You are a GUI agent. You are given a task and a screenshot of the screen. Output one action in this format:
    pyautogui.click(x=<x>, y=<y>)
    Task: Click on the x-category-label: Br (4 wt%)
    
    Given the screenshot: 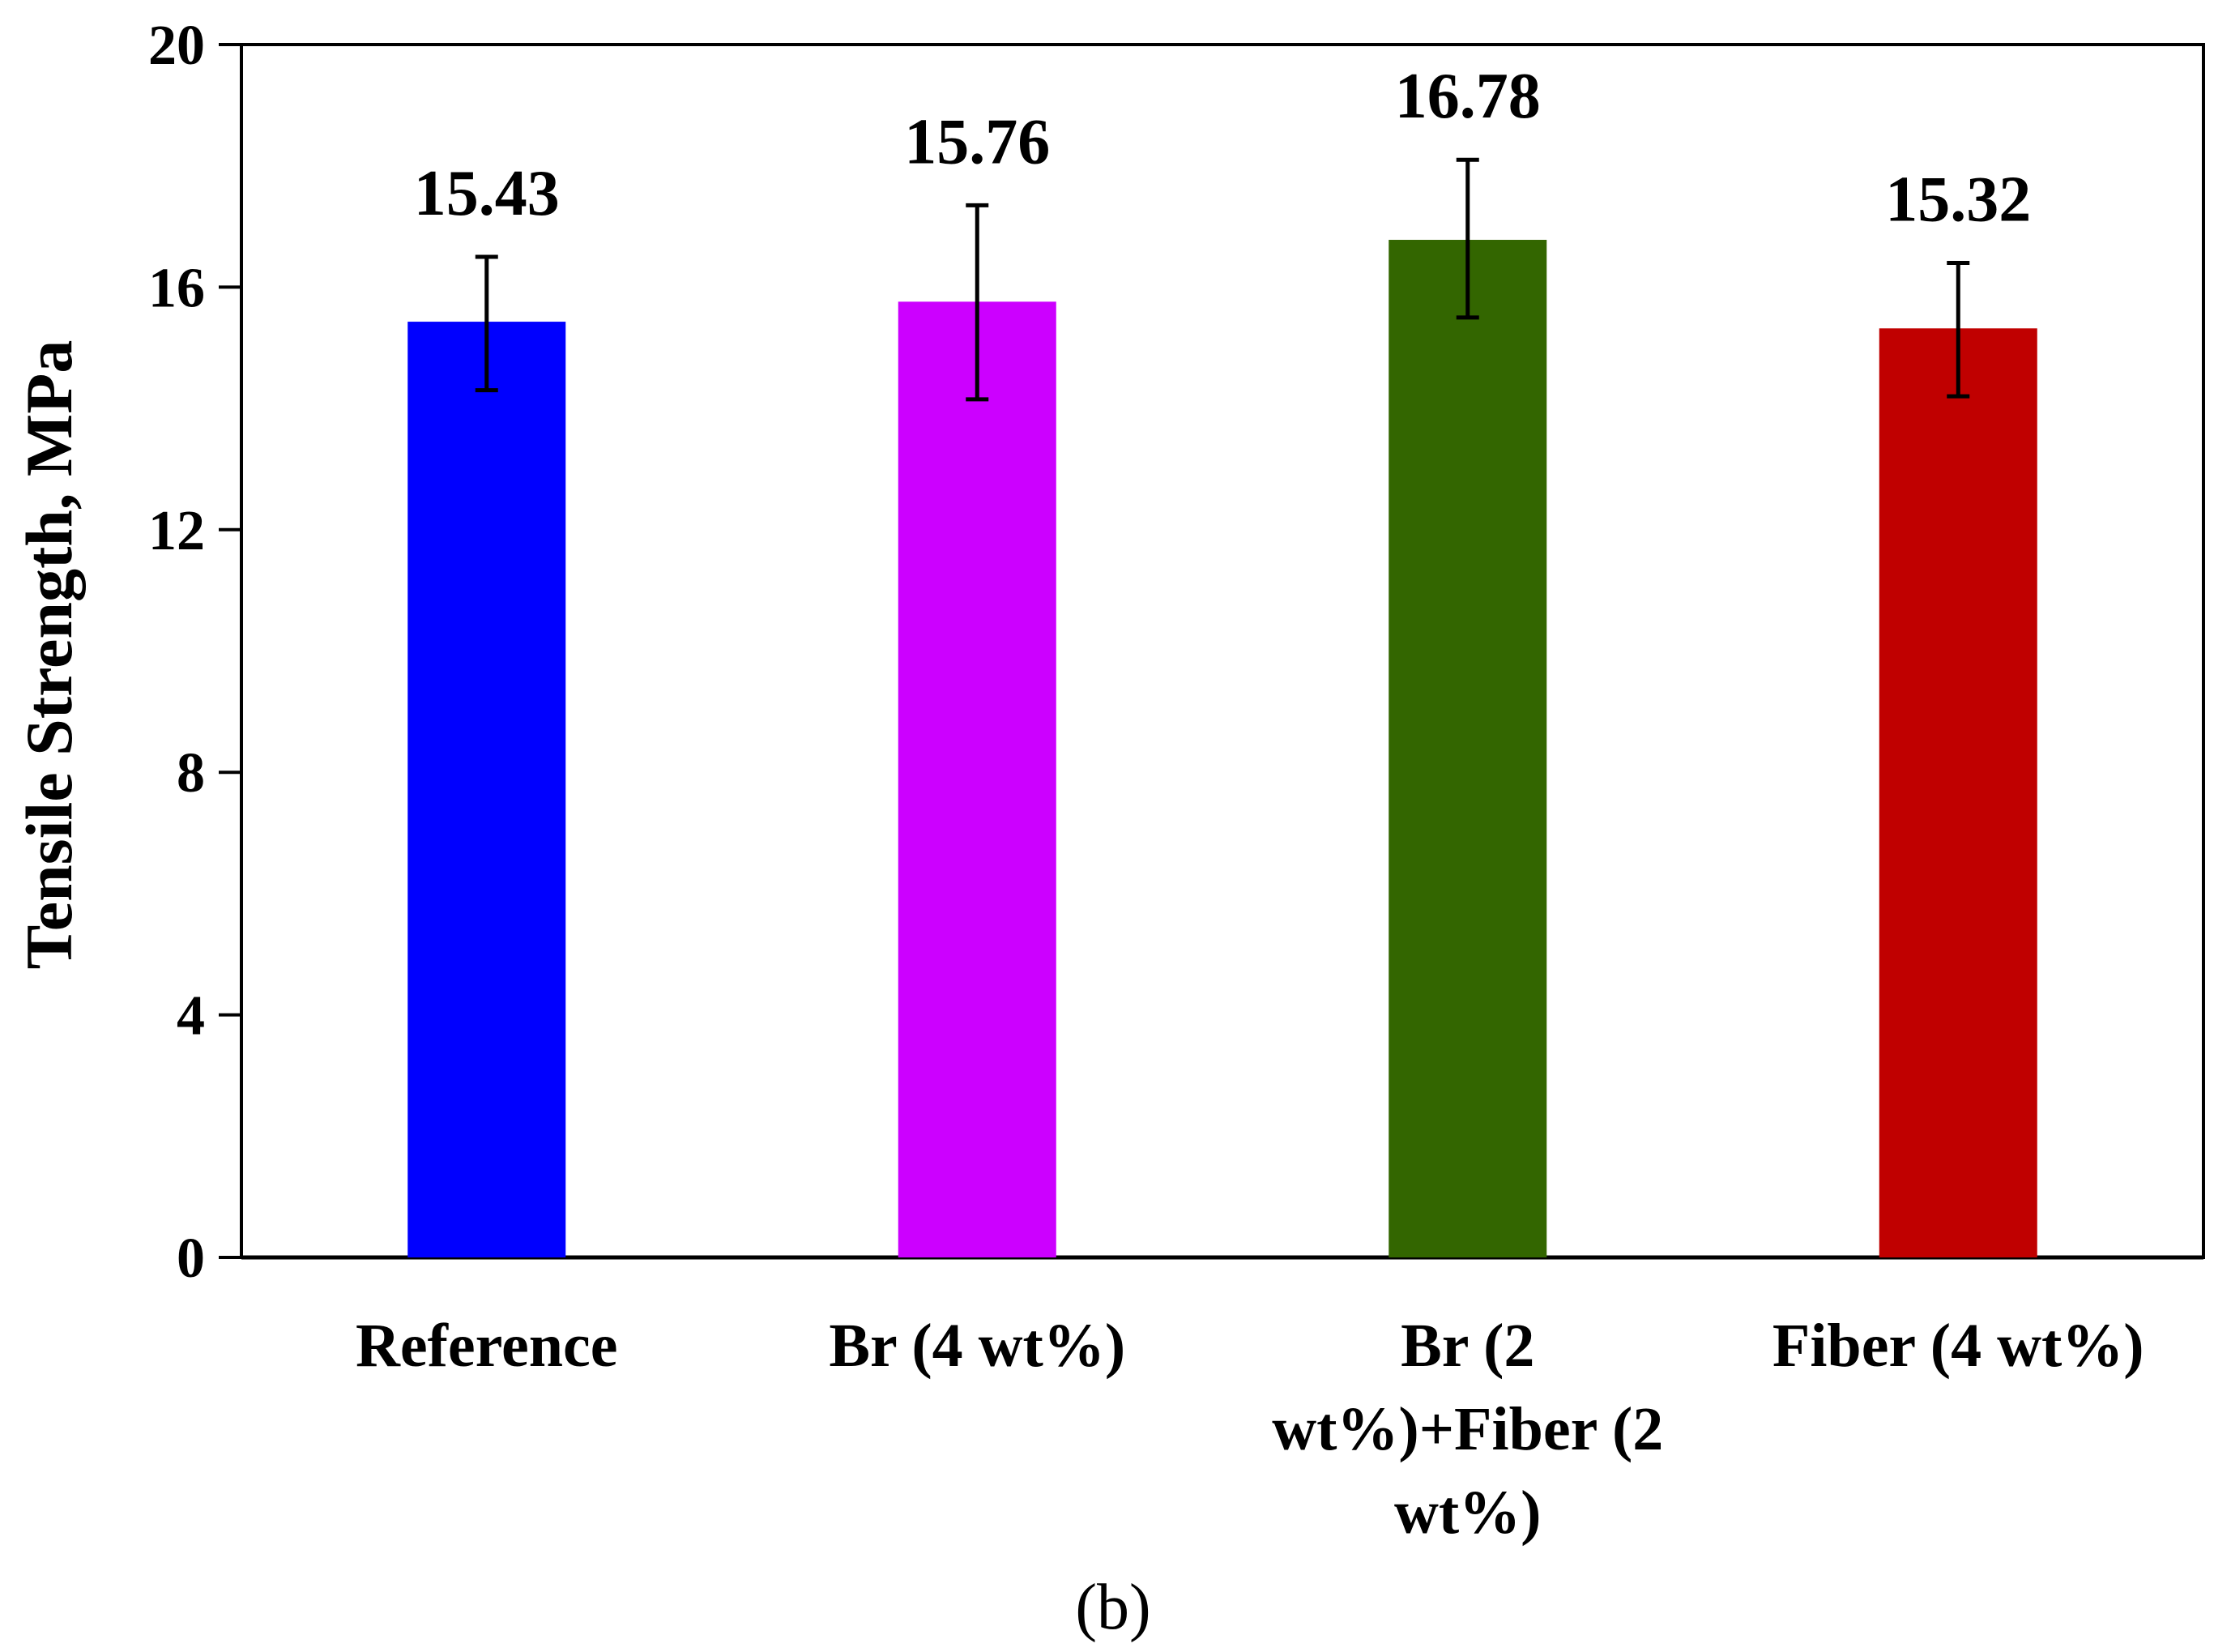 What is the action you would take?
    pyautogui.click(x=977, y=1346)
    